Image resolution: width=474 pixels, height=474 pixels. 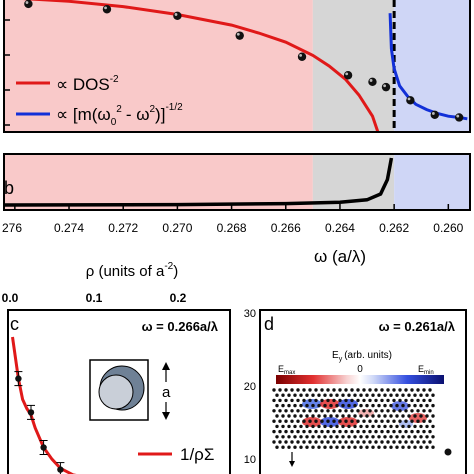 What do you see at coordinates (360, 369) in the screenshot?
I see `colorbar-zero-label: 0` at bounding box center [360, 369].